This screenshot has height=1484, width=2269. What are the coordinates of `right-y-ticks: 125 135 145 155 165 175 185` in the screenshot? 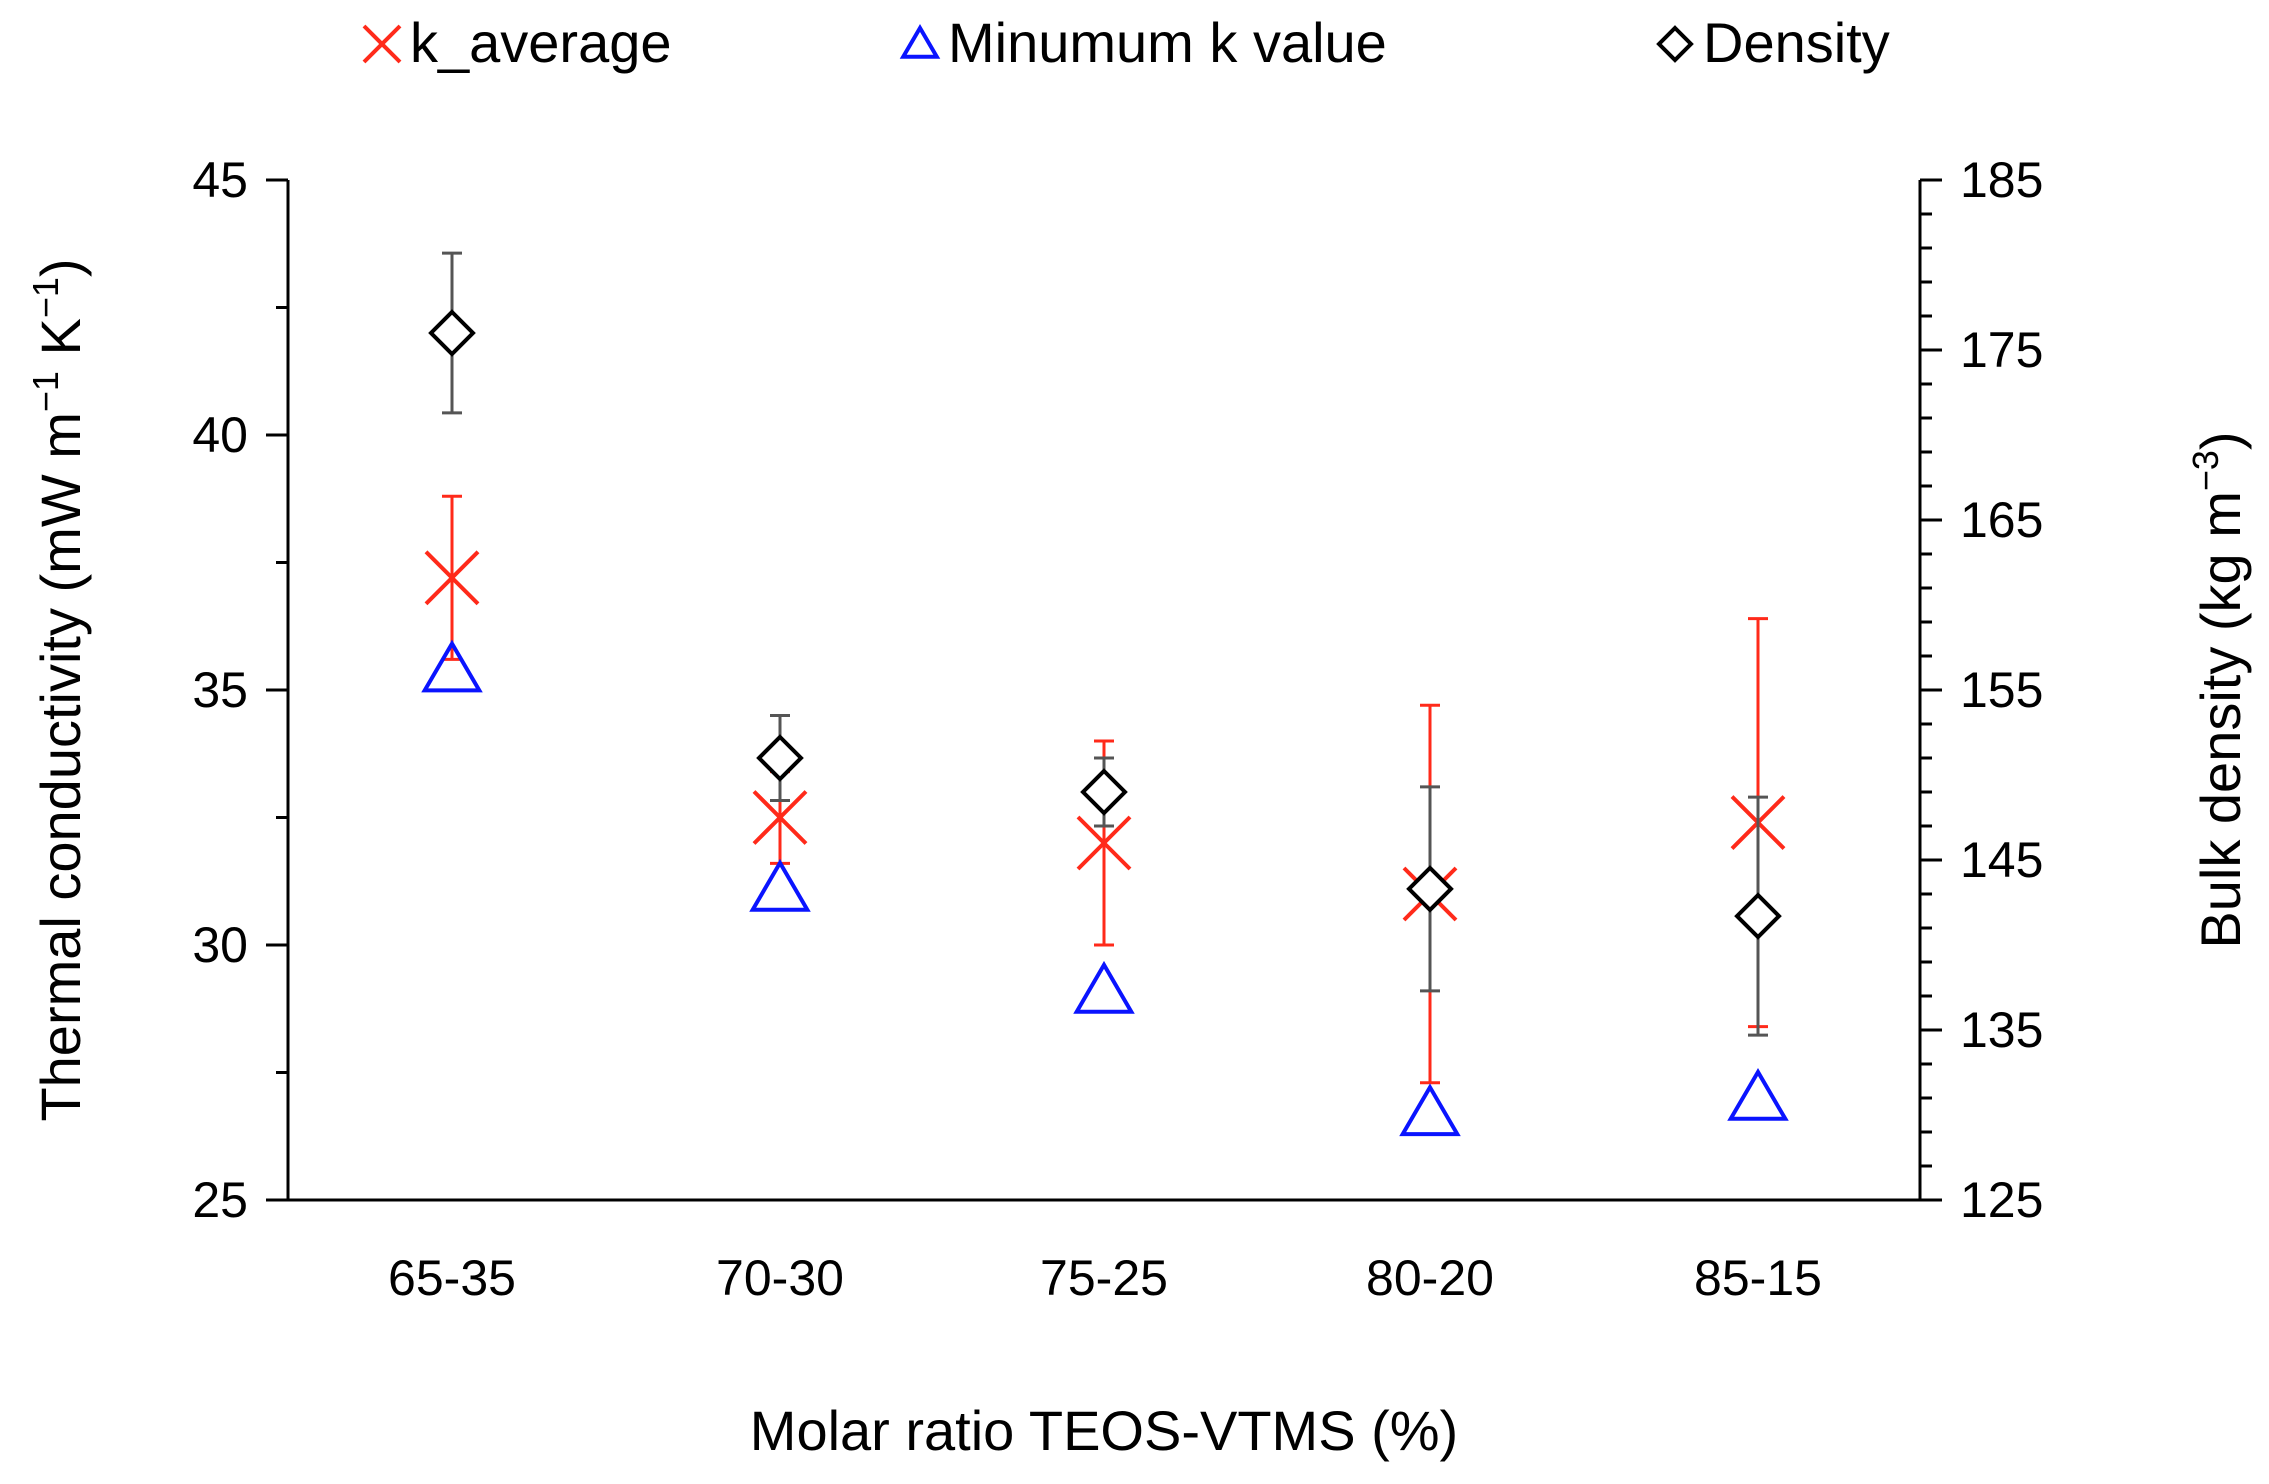 It's located at (1981, 690).